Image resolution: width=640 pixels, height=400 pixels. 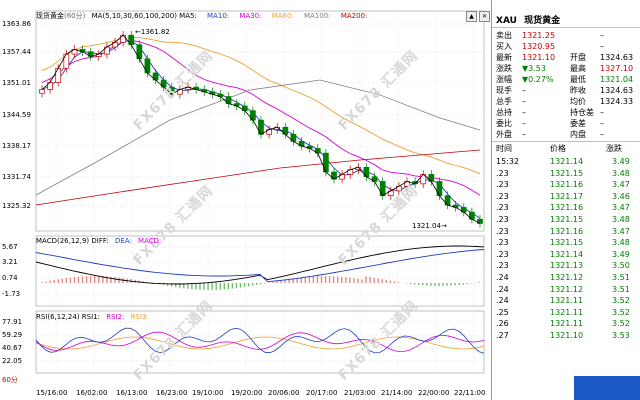 What do you see at coordinates (578, 57) in the screenshot?
I see `quote-label: 开盘` at bounding box center [578, 57].